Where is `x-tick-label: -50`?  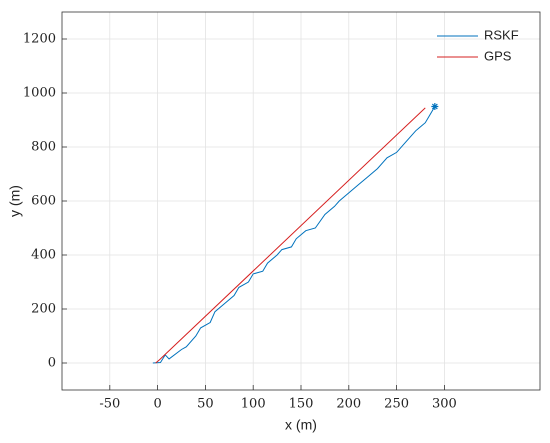 x-tick-label: -50 is located at coordinates (109, 404).